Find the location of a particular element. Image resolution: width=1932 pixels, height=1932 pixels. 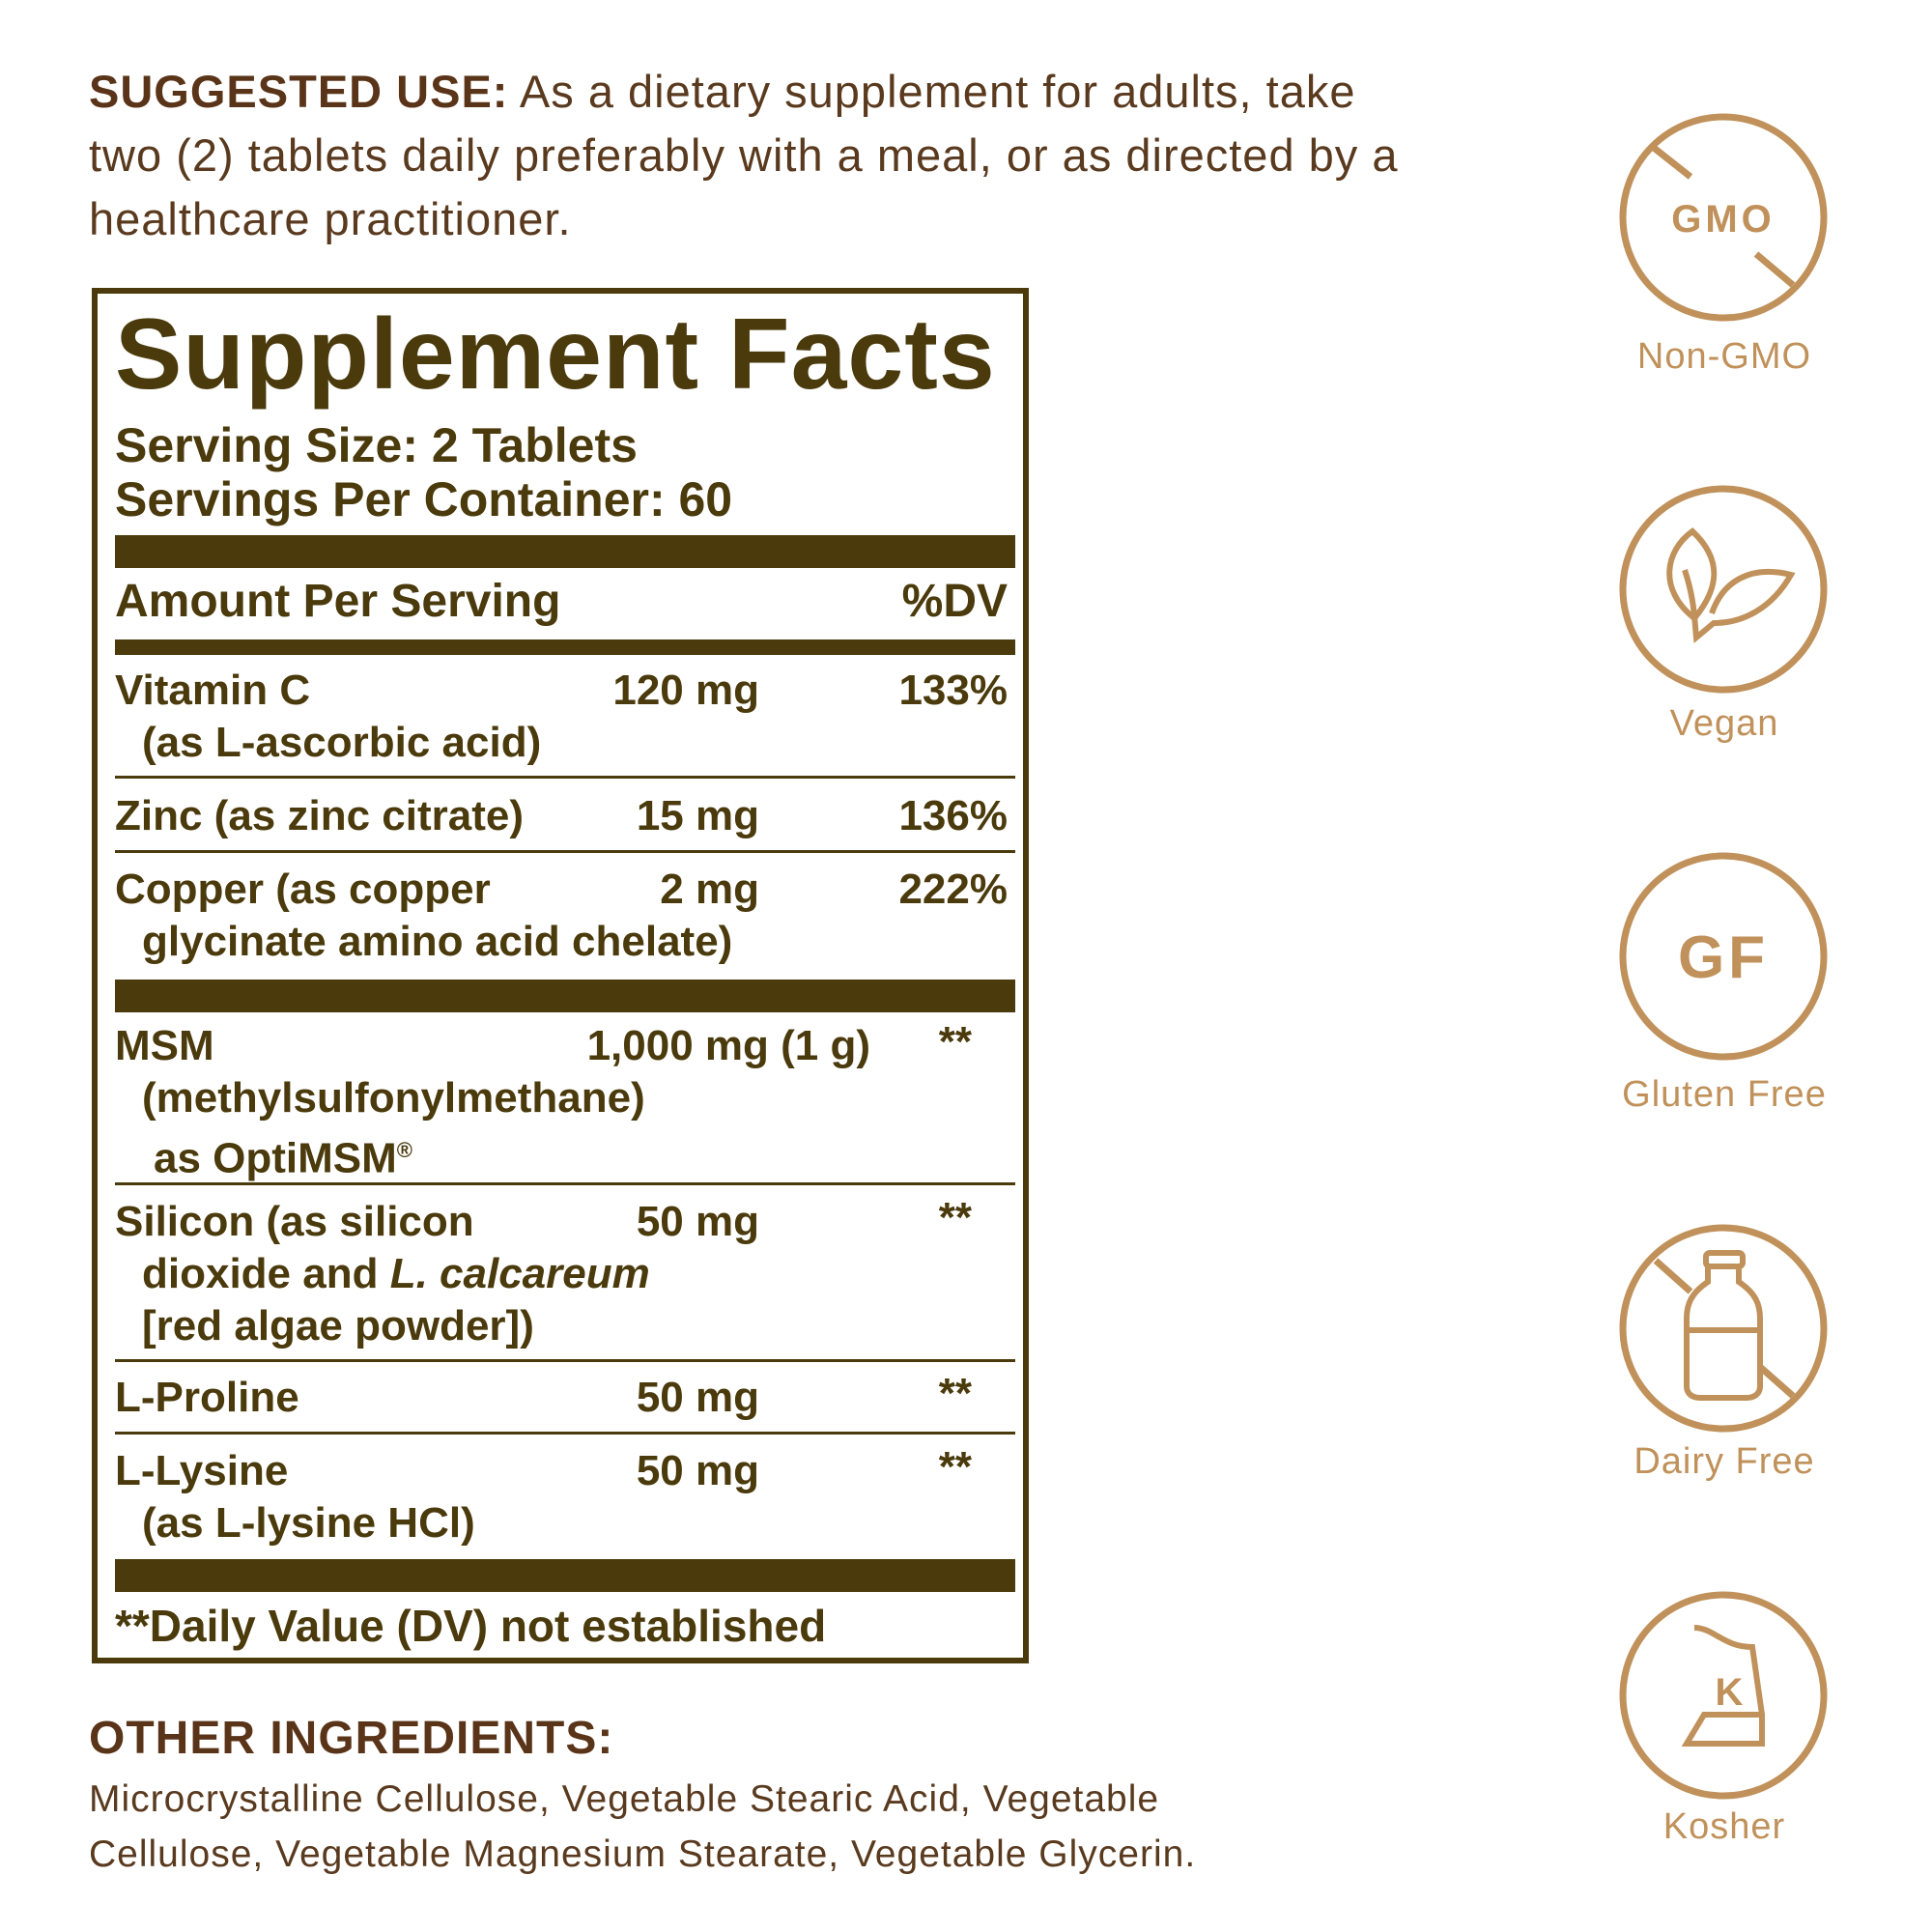

non-gmo-icon: GMO is located at coordinates (1723, 217).